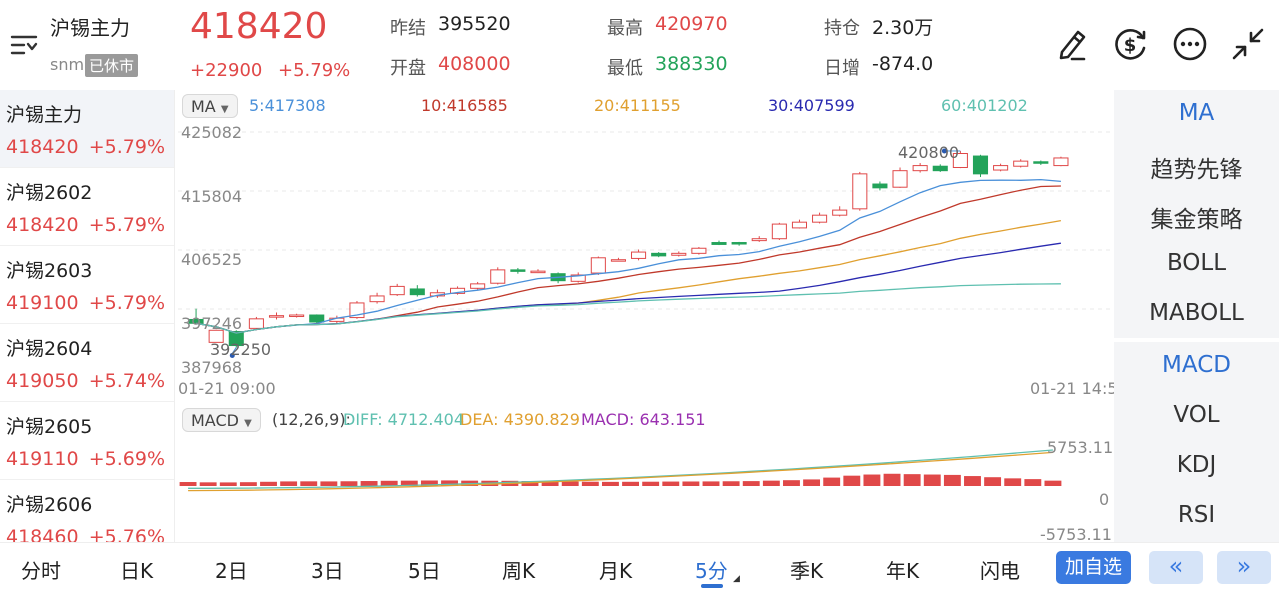 This screenshot has height=609, width=1279. What do you see at coordinates (1196, 515) in the screenshot?
I see `indicator-rsi: RSI` at bounding box center [1196, 515].